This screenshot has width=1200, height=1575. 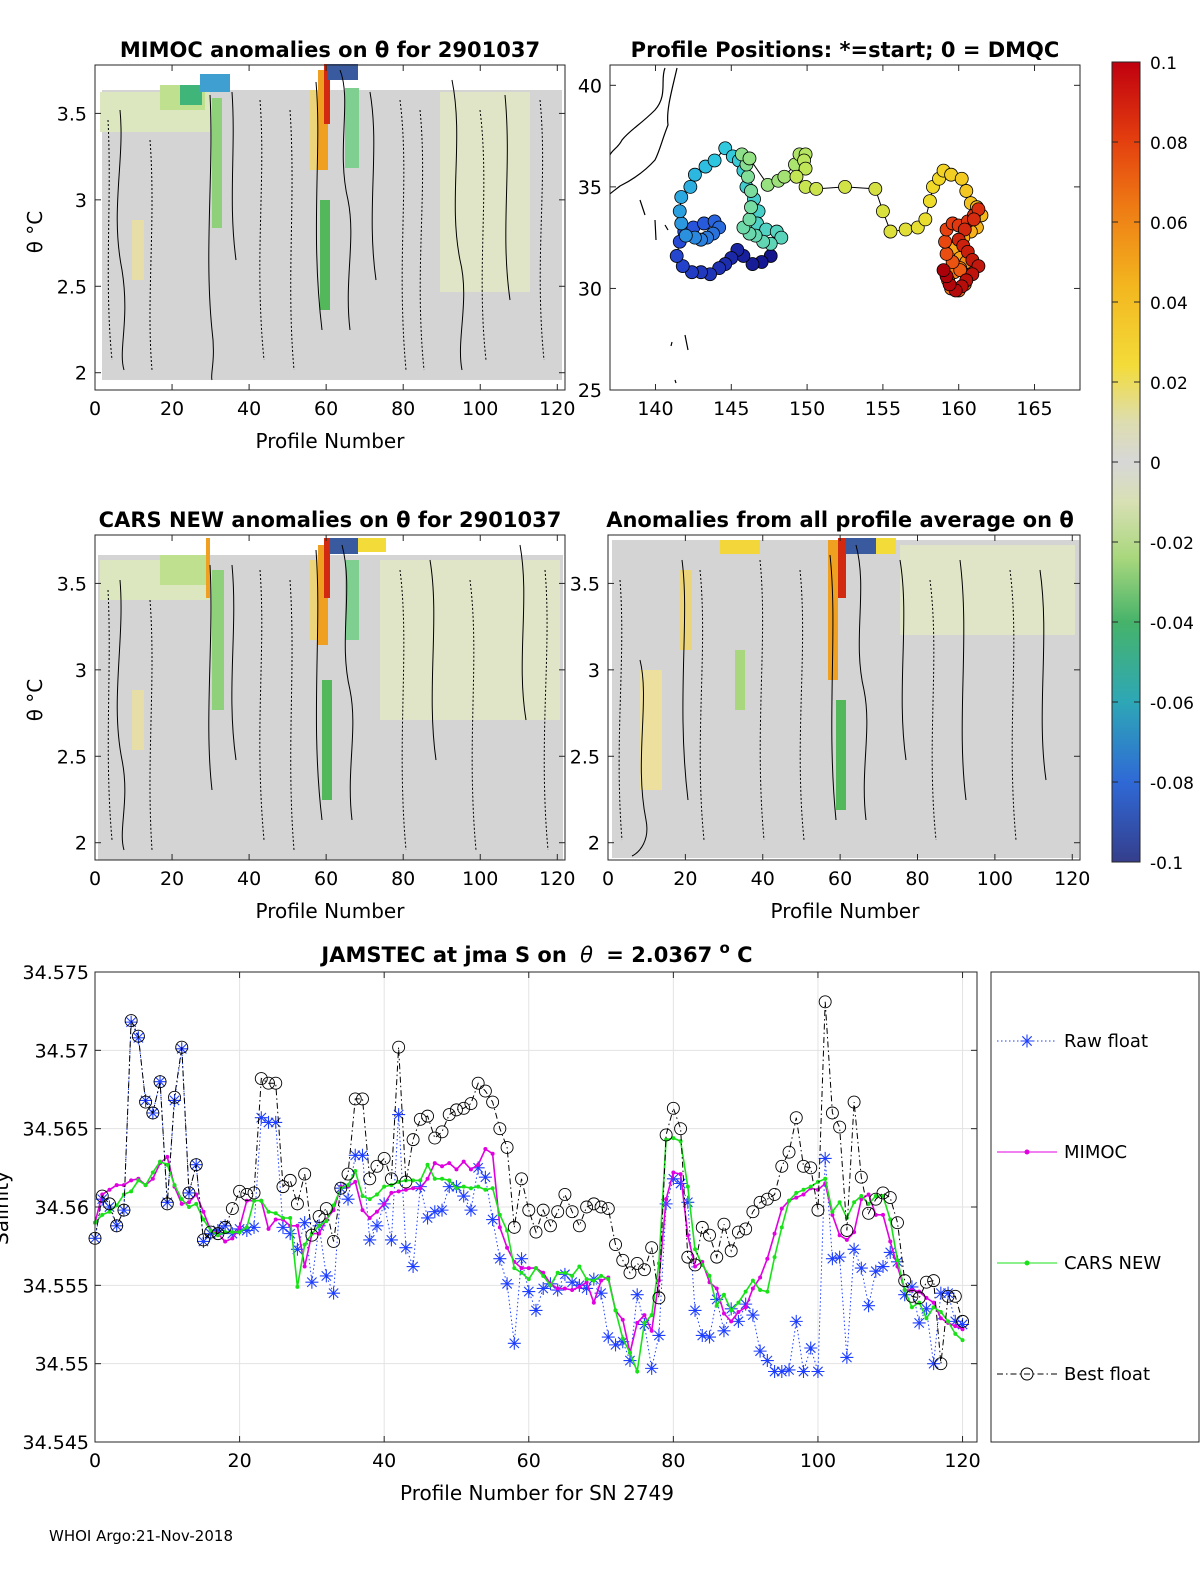 What do you see at coordinates (1172, 704) in the screenshot?
I see `colorbar-tick-label: -0.06` at bounding box center [1172, 704].